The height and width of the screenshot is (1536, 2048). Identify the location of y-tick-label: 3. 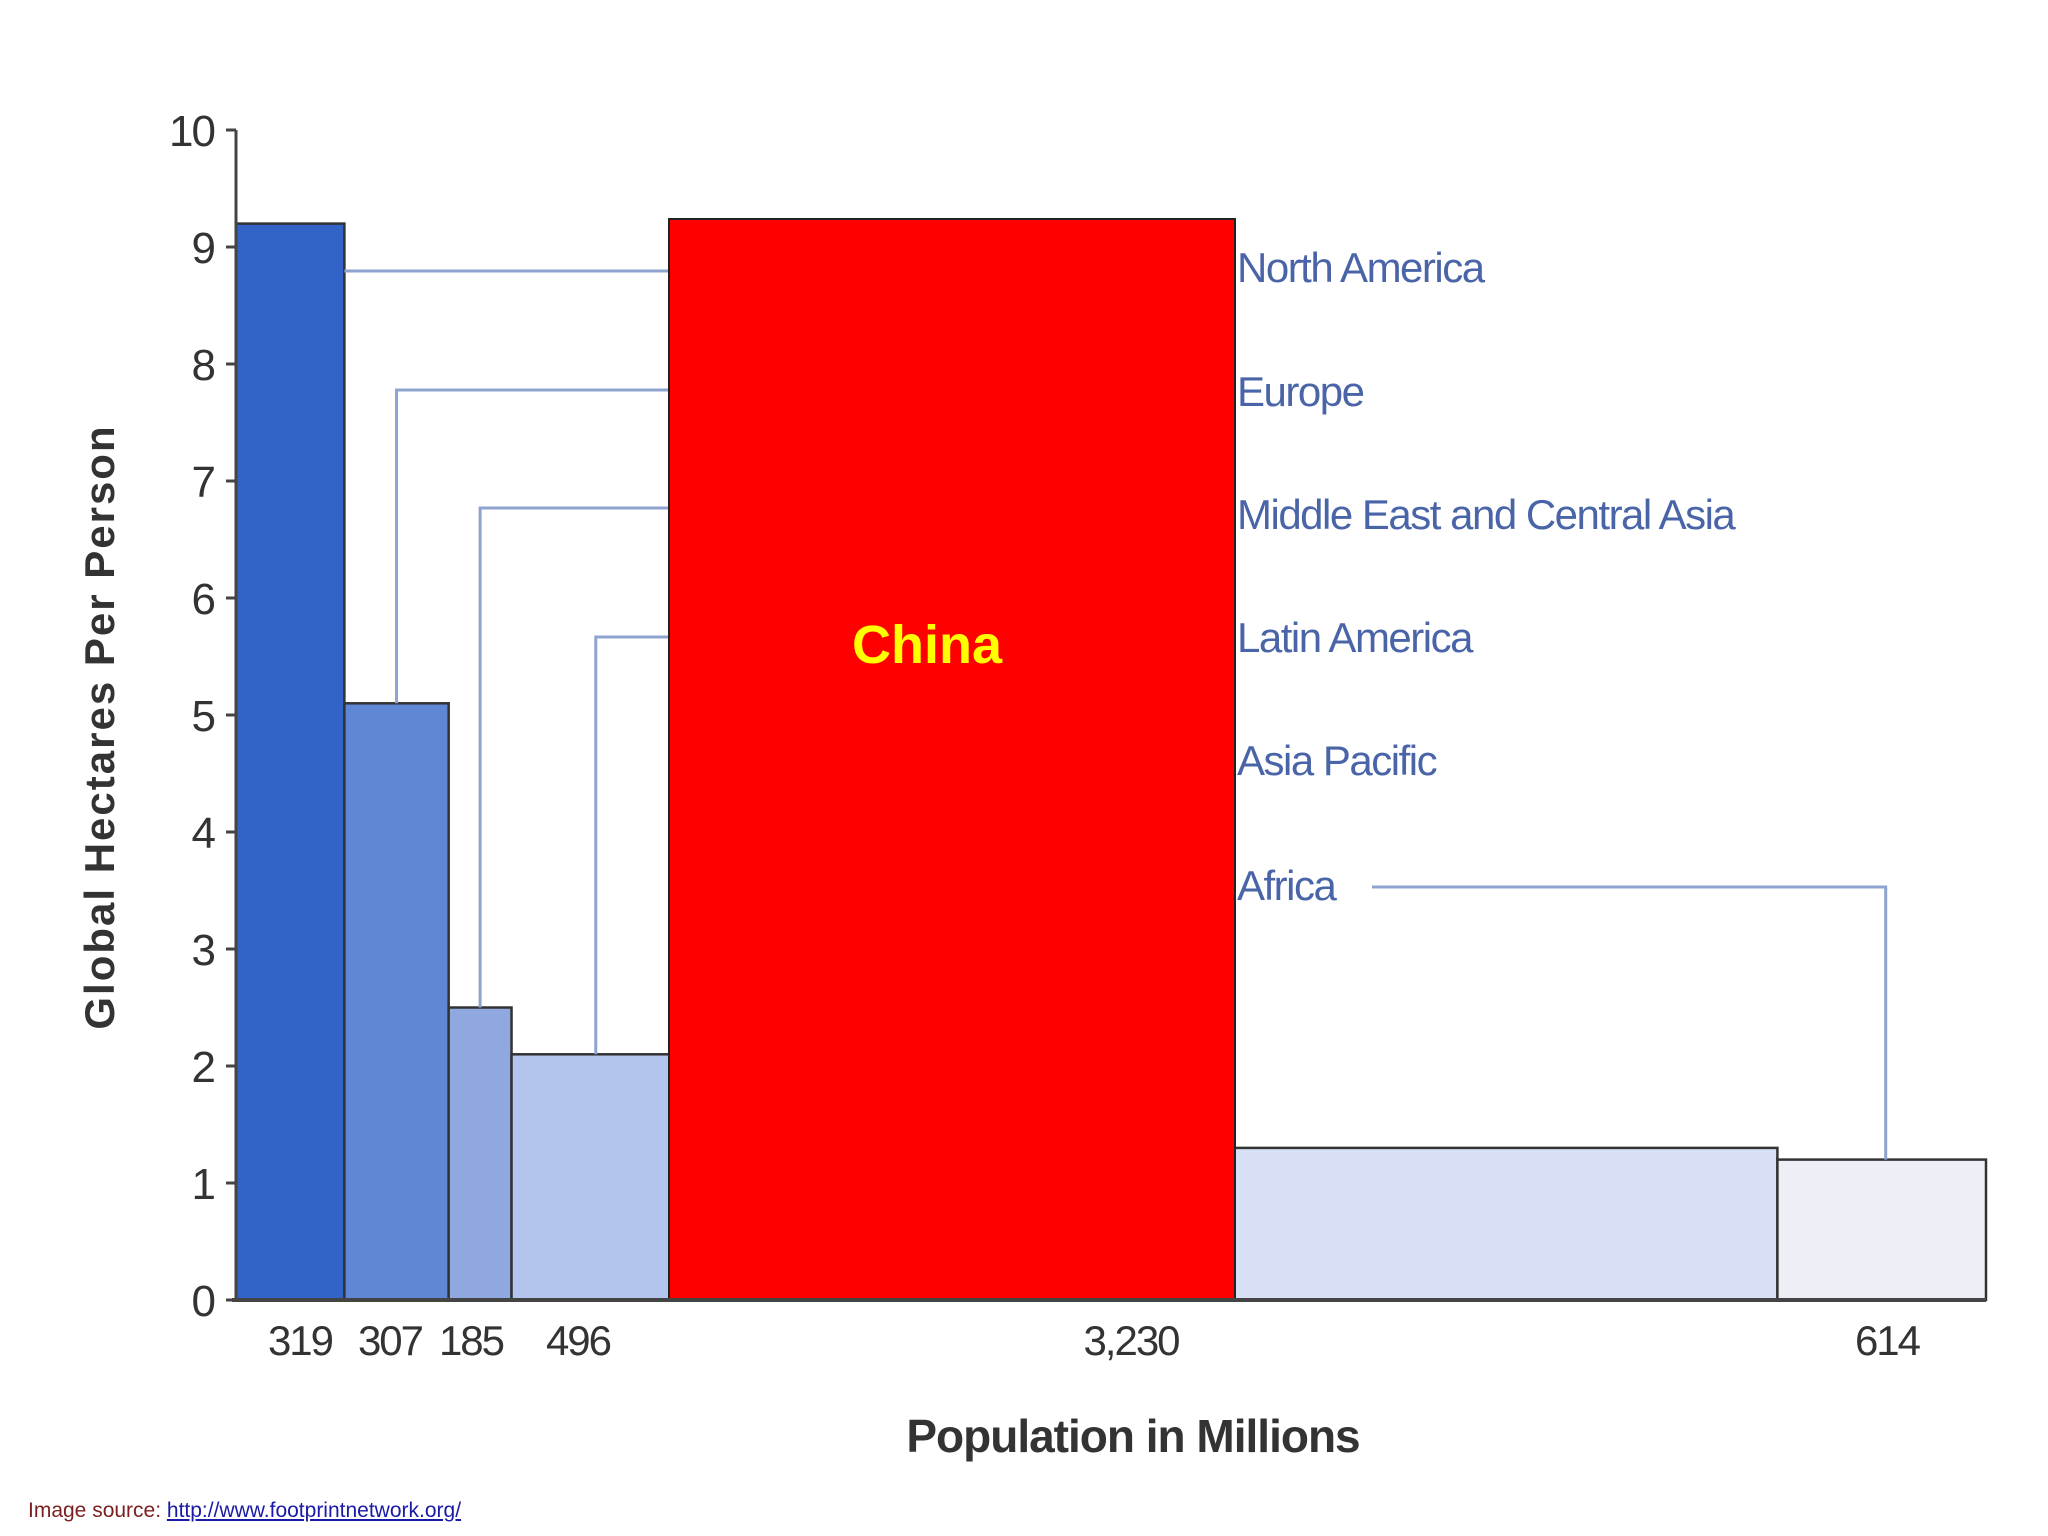
(203, 950).